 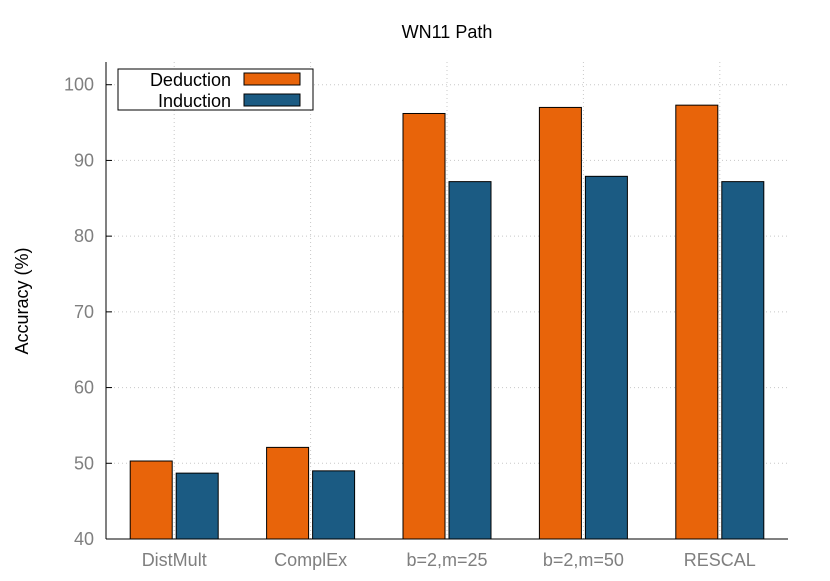 What do you see at coordinates (79, 85) in the screenshot?
I see `y-tick-label: 100` at bounding box center [79, 85].